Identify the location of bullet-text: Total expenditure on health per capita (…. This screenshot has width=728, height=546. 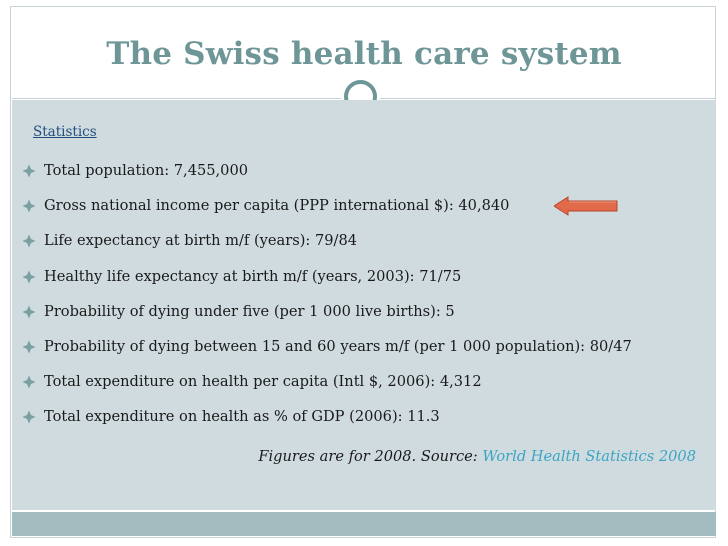
(263, 382).